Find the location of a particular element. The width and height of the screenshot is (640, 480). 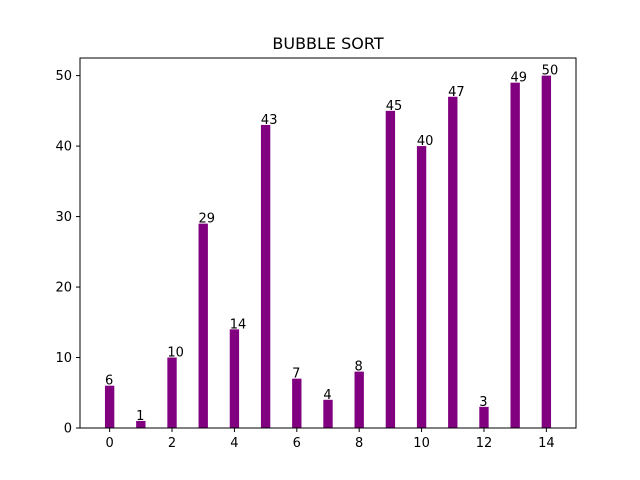

data-label-1: 1 is located at coordinates (140, 416).